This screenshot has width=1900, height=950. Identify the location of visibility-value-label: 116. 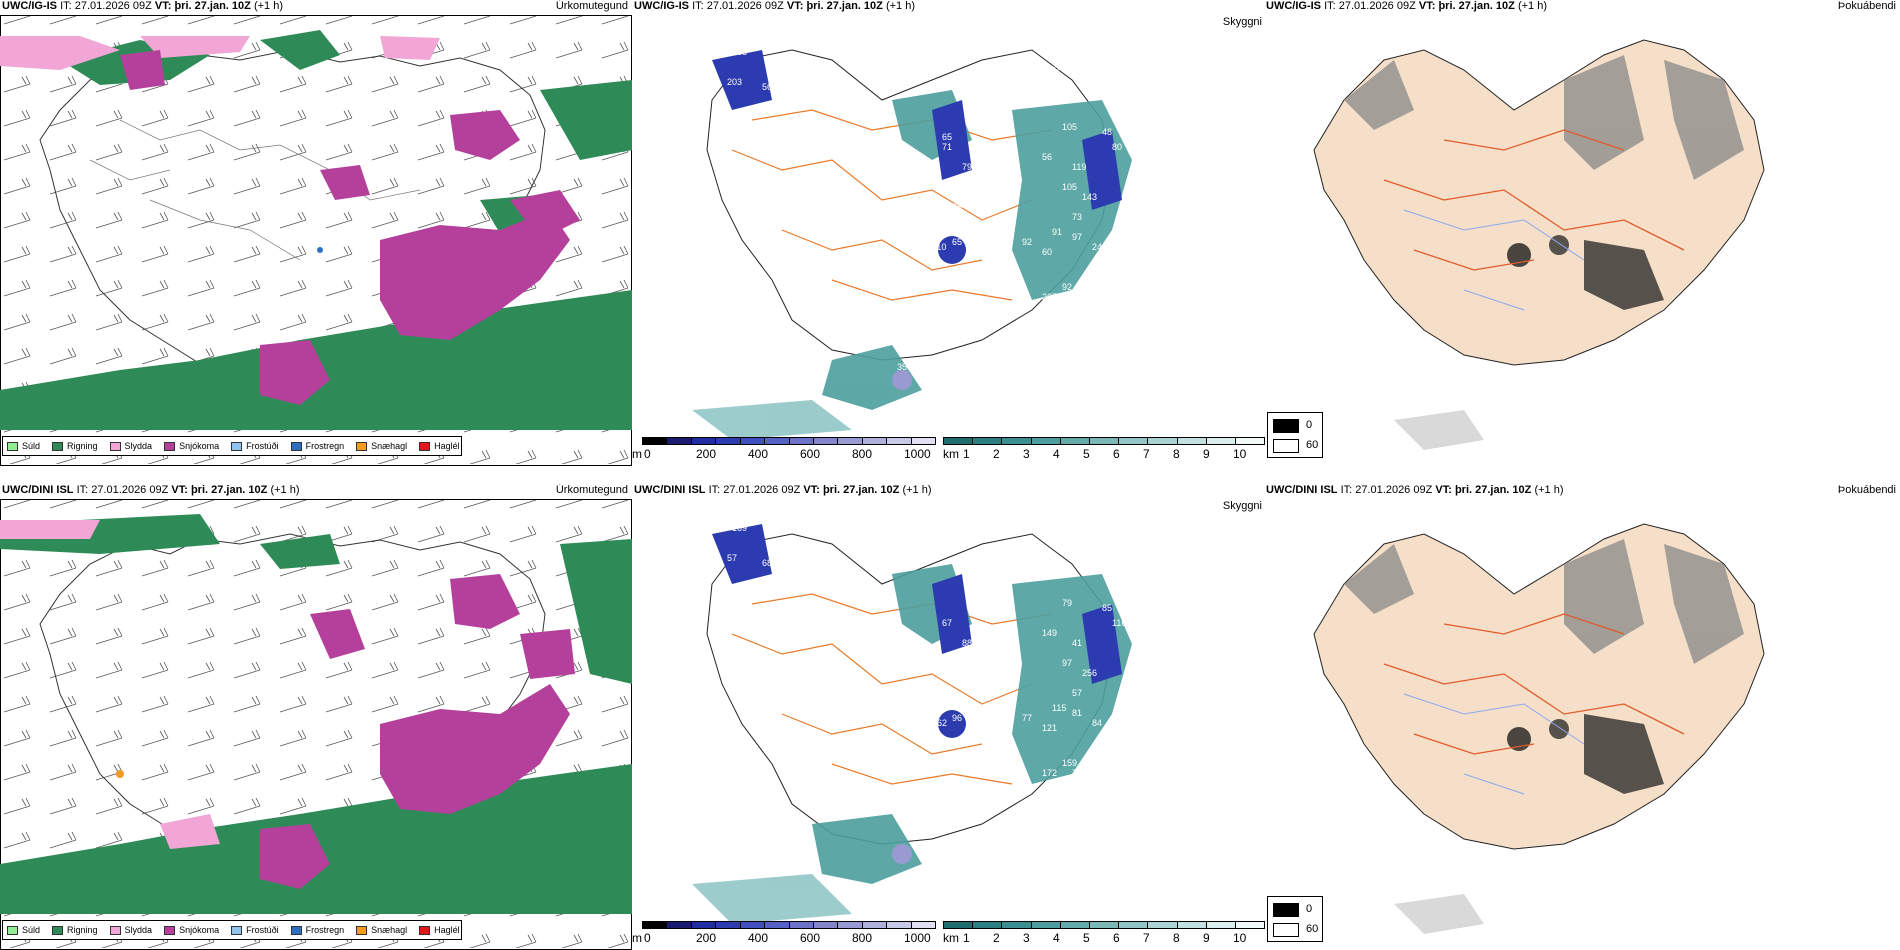
(1119, 623).